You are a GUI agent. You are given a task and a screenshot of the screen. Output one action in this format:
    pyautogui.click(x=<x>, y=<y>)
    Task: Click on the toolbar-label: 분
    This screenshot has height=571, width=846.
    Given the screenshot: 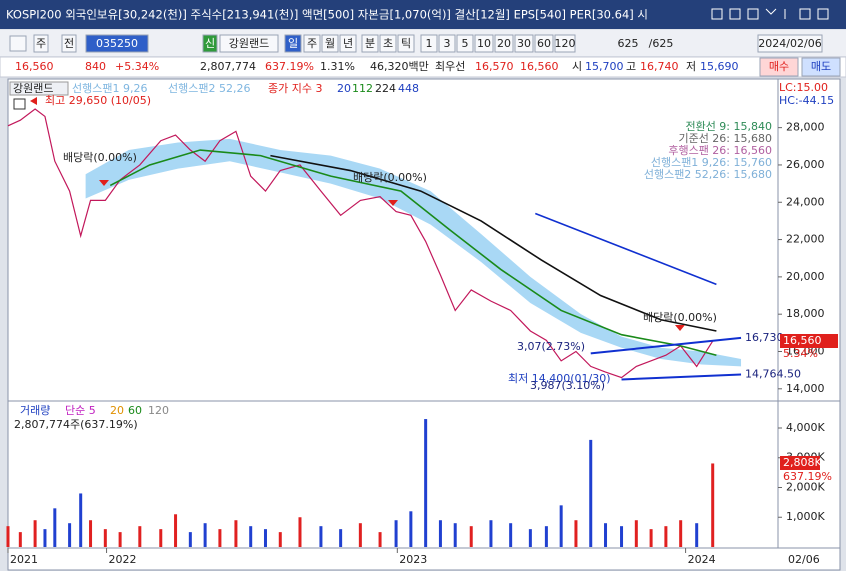 What is the action you would take?
    pyautogui.click(x=370, y=43)
    